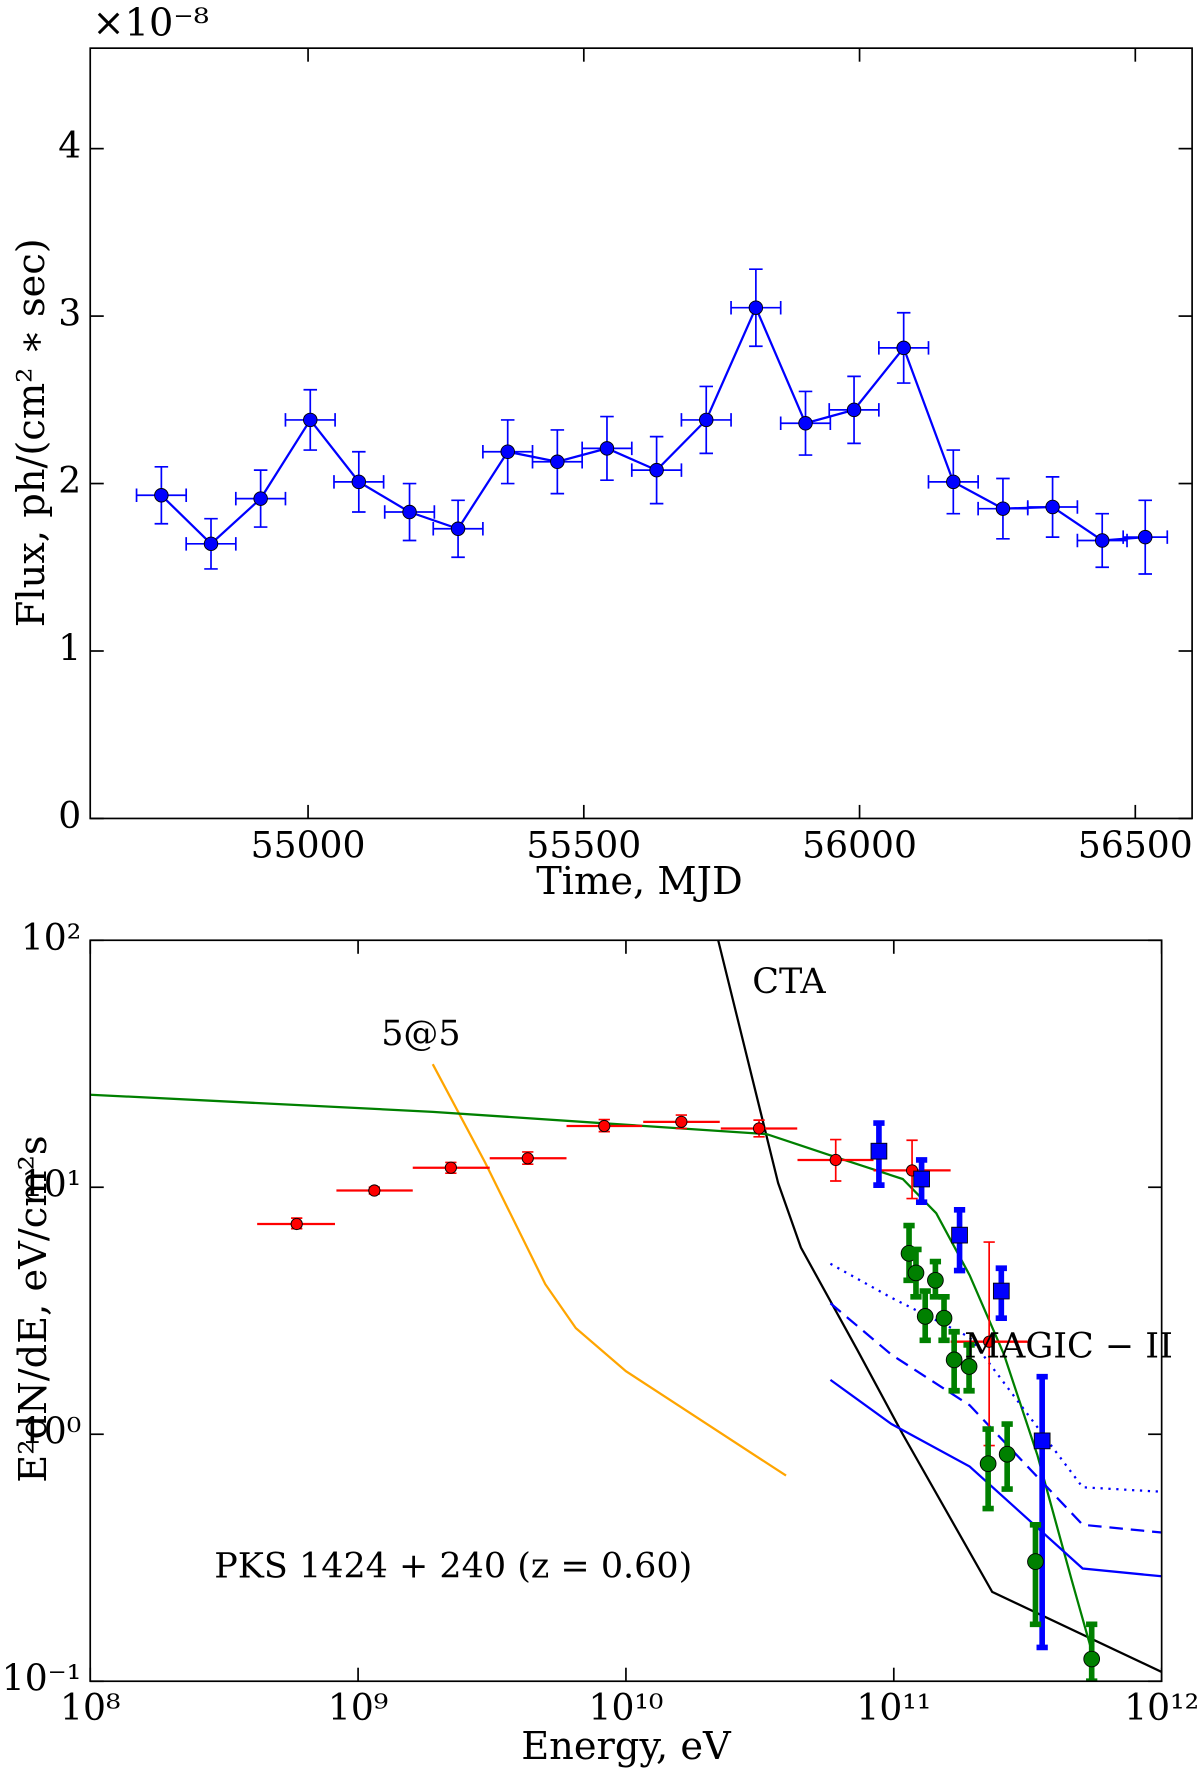  I want to click on y-tick-label: 2, so click(69, 481).